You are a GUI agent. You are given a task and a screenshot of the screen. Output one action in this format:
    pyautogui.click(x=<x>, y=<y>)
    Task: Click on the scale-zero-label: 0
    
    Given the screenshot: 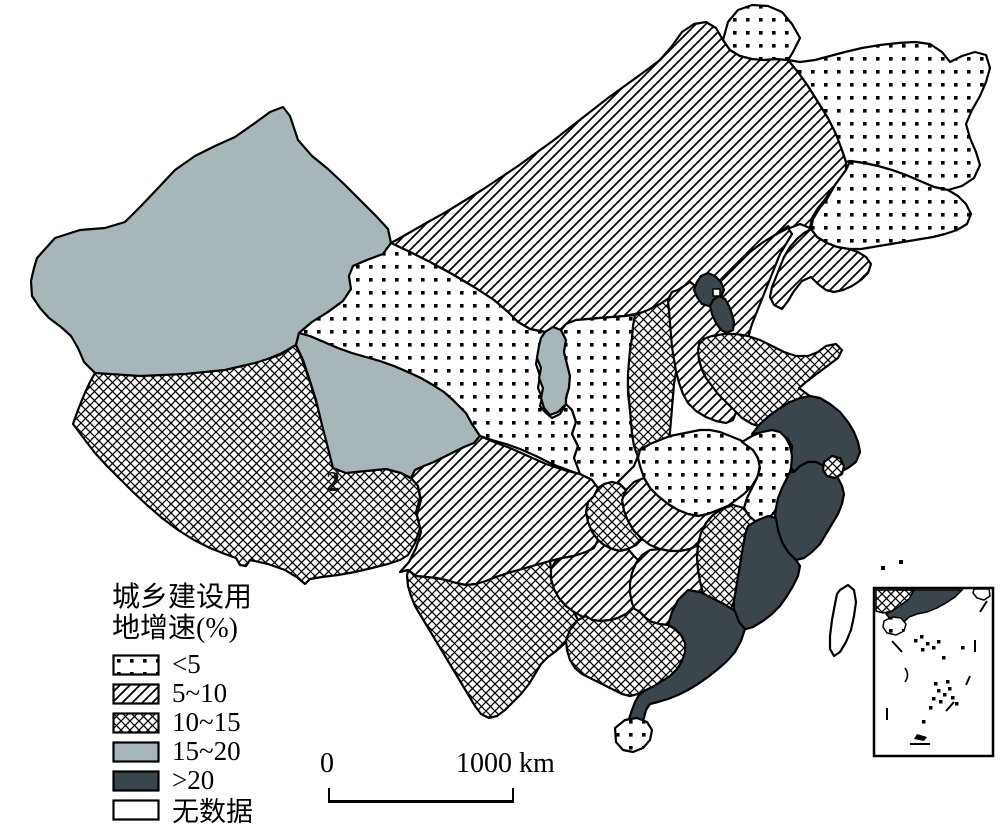 What is the action you would take?
    pyautogui.click(x=327, y=763)
    